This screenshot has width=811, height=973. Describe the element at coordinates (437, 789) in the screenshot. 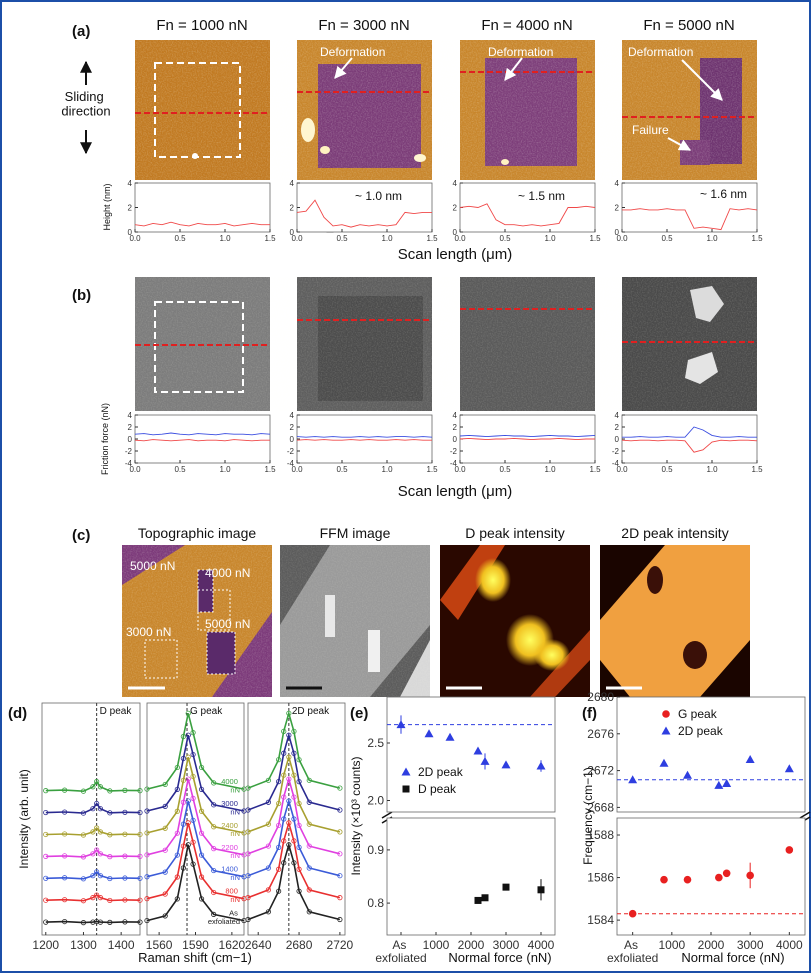

I see `legend-label: D peak` at that location.